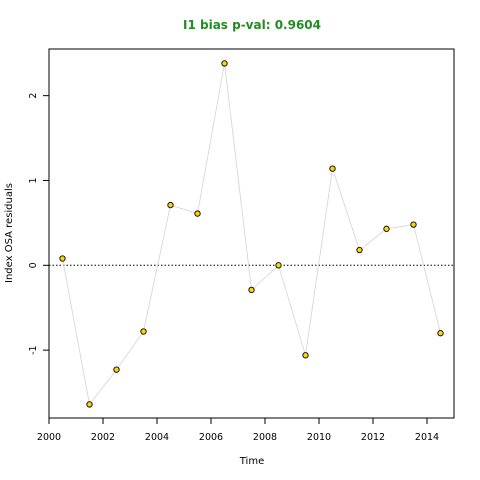 This screenshot has width=480, height=480. What do you see at coordinates (251, 461) in the screenshot?
I see `x-axis-label: Time` at bounding box center [251, 461].